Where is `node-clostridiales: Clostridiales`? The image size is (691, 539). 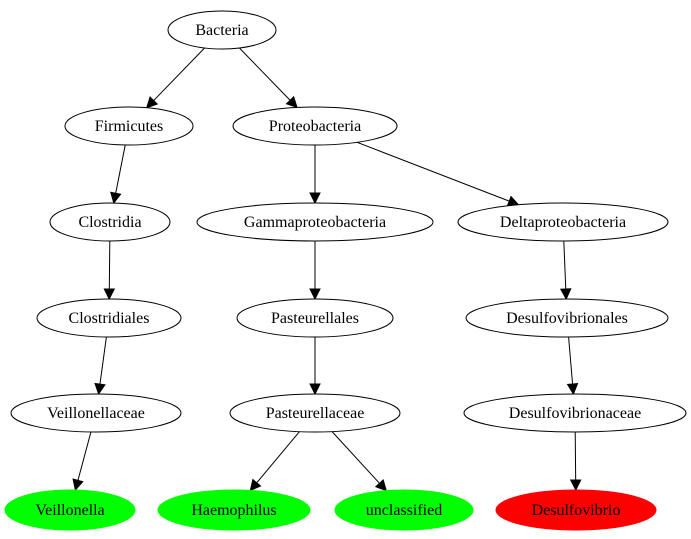
node-clostridiales: Clostridiales is located at coordinates (109, 318).